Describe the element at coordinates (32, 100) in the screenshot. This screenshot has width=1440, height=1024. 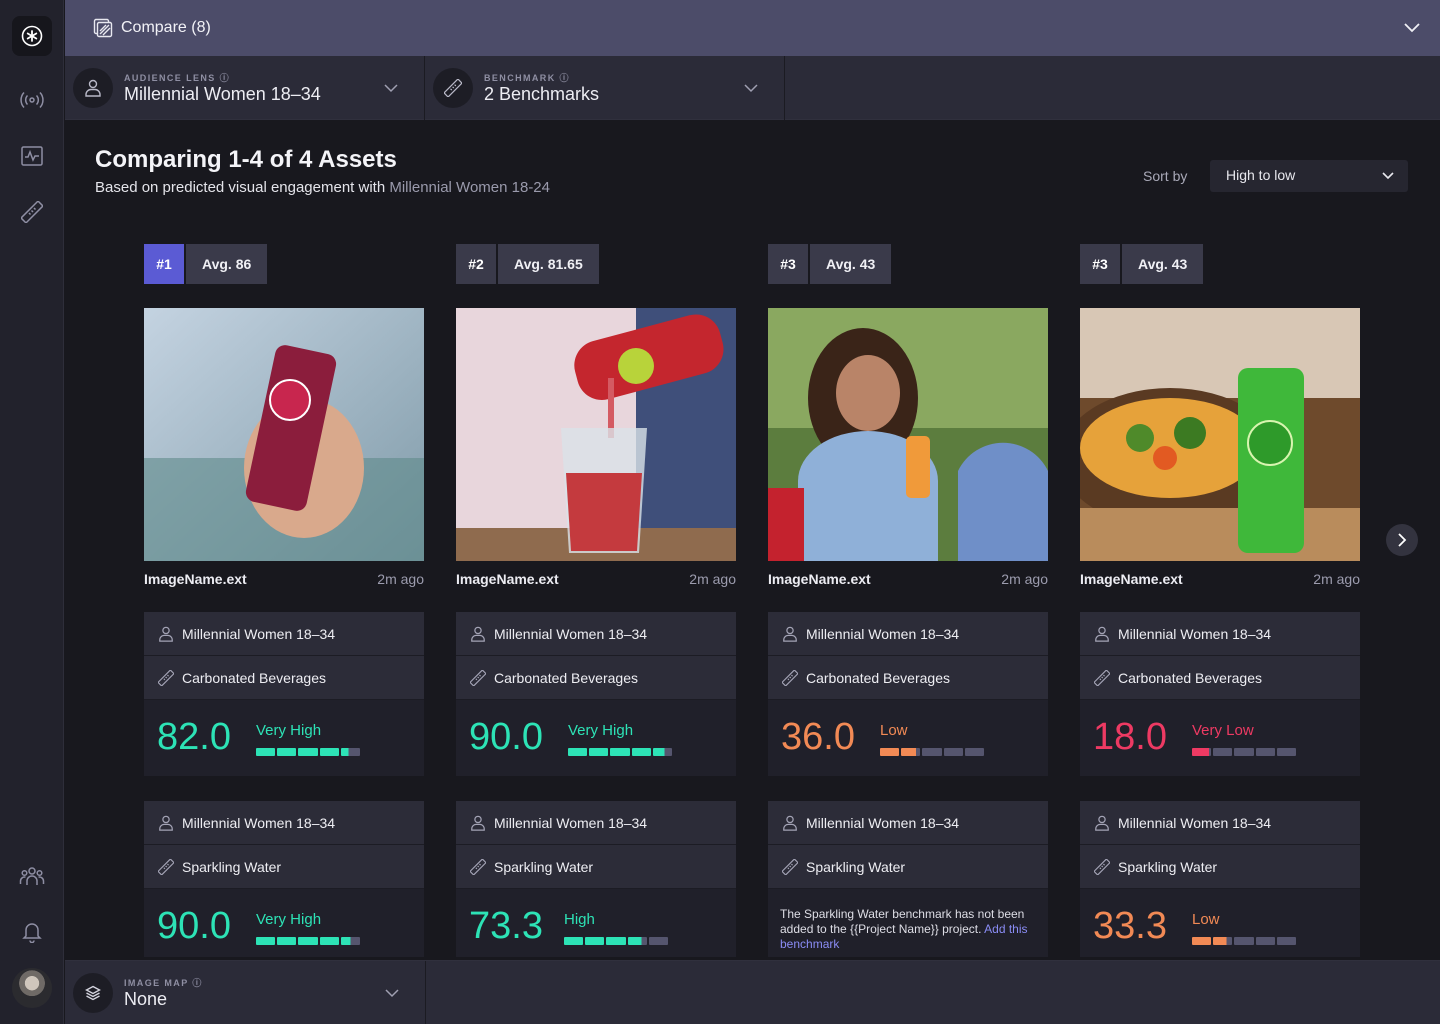
I see `broadcast-icon` at that location.